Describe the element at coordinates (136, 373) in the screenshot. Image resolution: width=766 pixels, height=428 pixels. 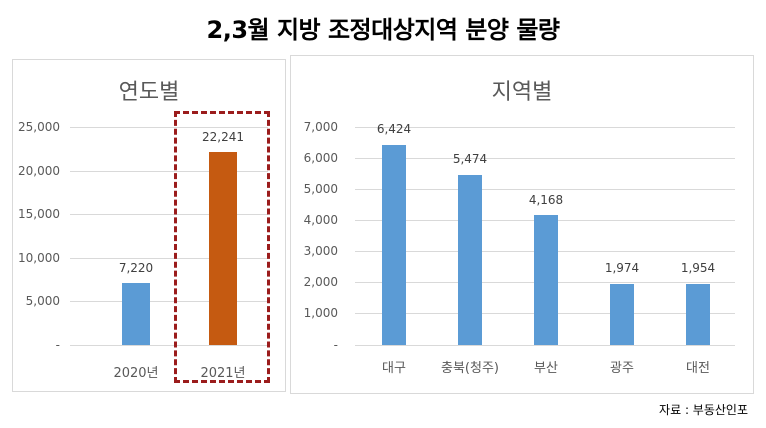
I see `x-label-2020: 2020년` at that location.